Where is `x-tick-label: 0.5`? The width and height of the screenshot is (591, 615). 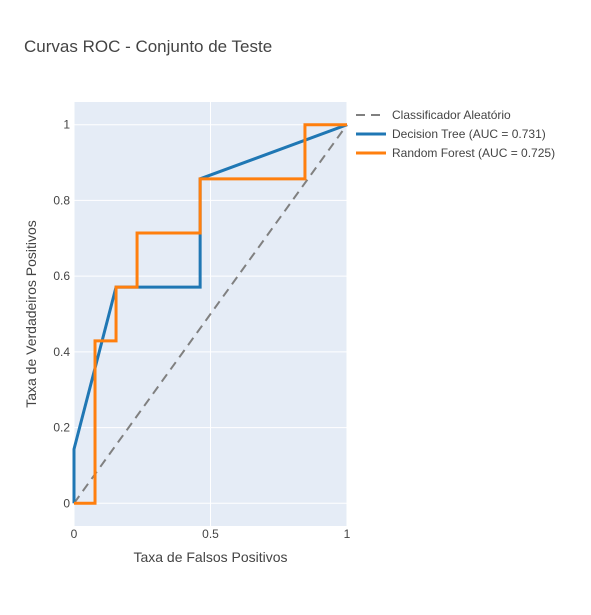
x-tick-label: 0.5 is located at coordinates (210, 534).